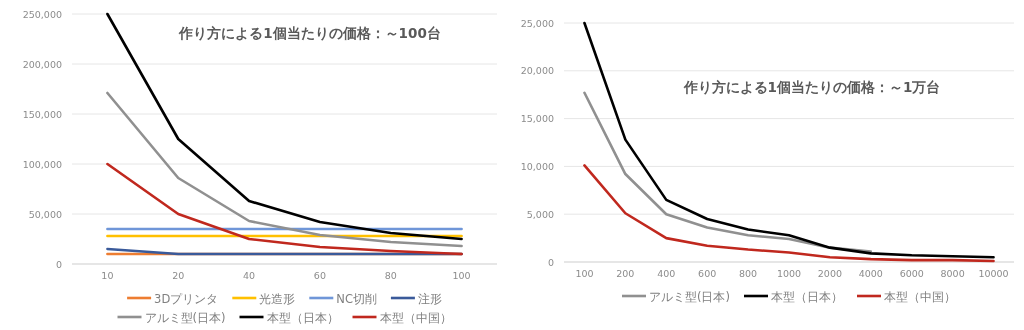 This screenshot has height=330, width=1024. I want to click on legend-label: 注形, so click(429, 298).